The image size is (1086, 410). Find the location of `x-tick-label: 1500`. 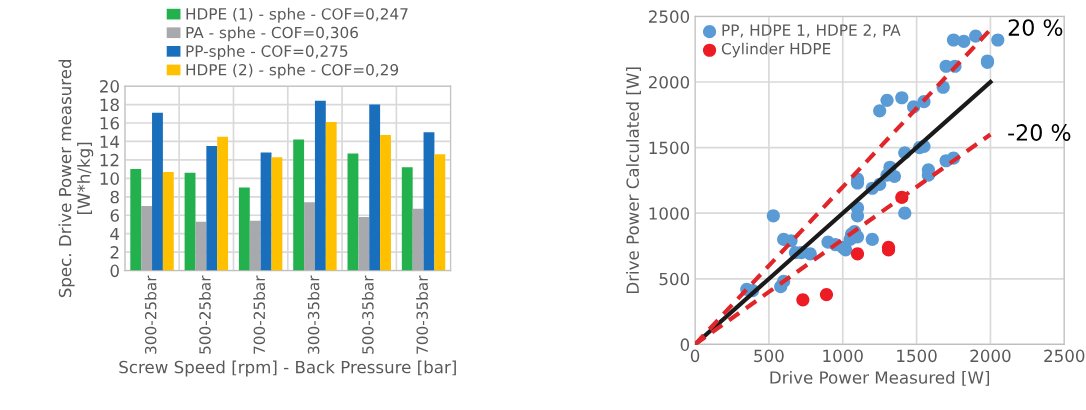

x-tick-label: 1500 is located at coordinates (917, 356).